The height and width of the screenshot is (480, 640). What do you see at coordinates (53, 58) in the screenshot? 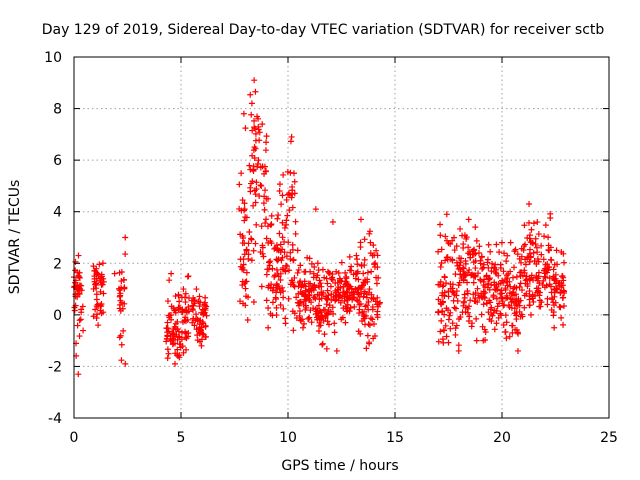
I see `y-tick-label: 10` at bounding box center [53, 58].